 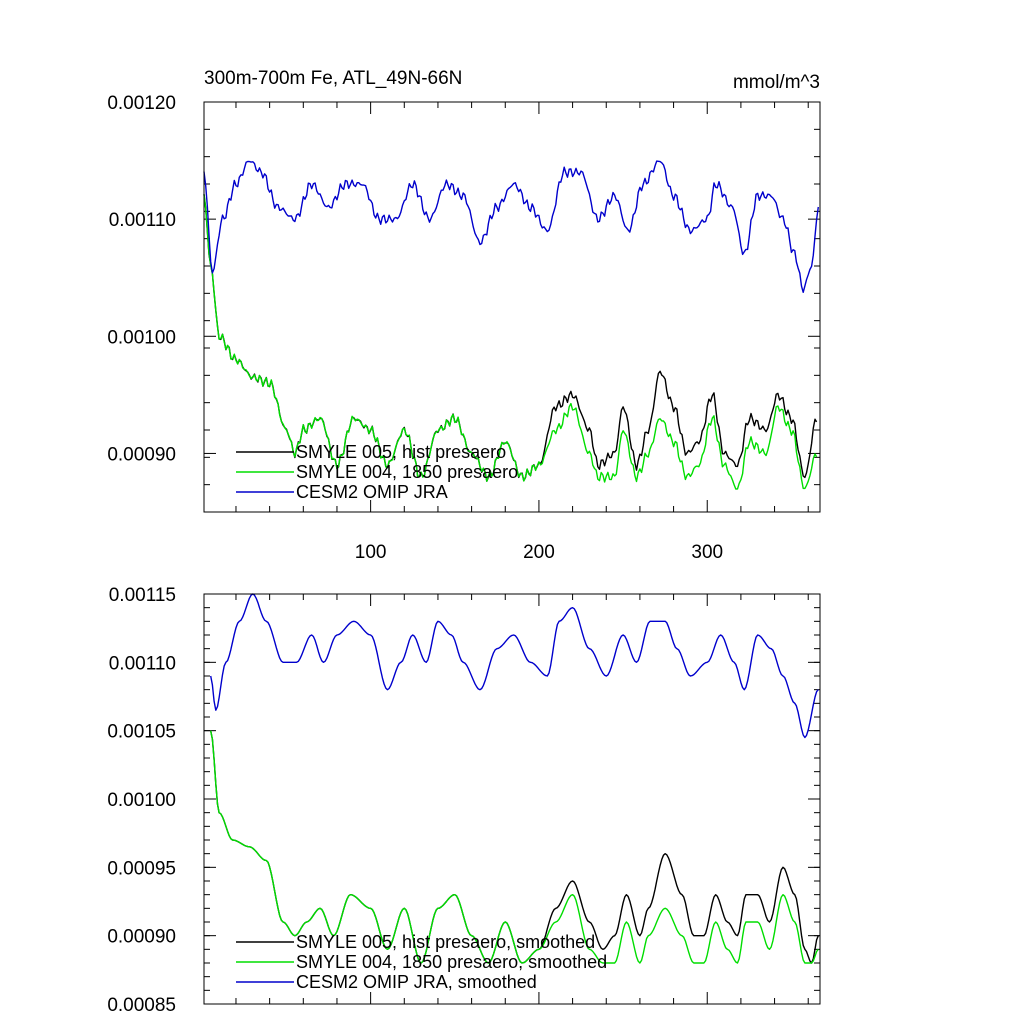 I want to click on y-tick-label: 0.00095, so click(x=141, y=868).